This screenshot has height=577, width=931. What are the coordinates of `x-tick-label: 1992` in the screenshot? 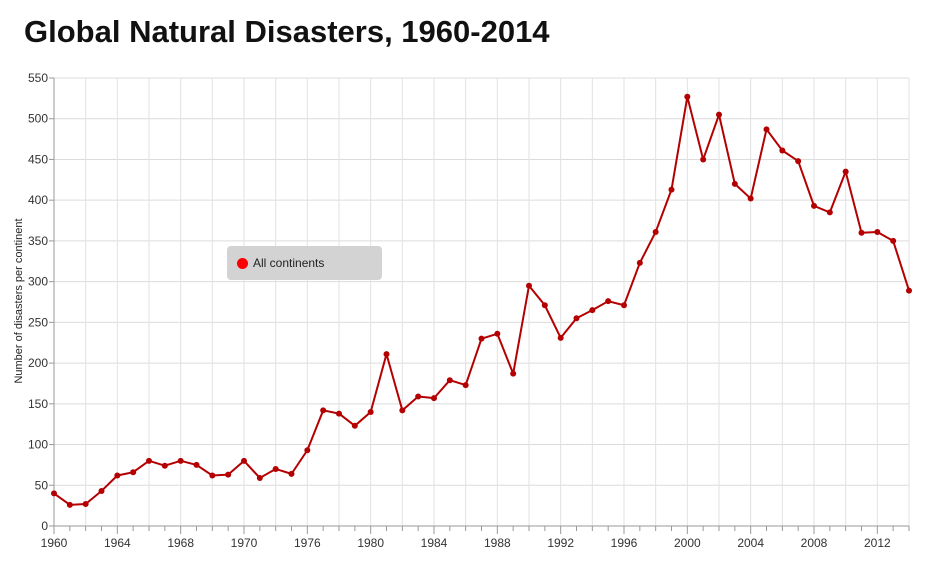 It's located at (560, 543).